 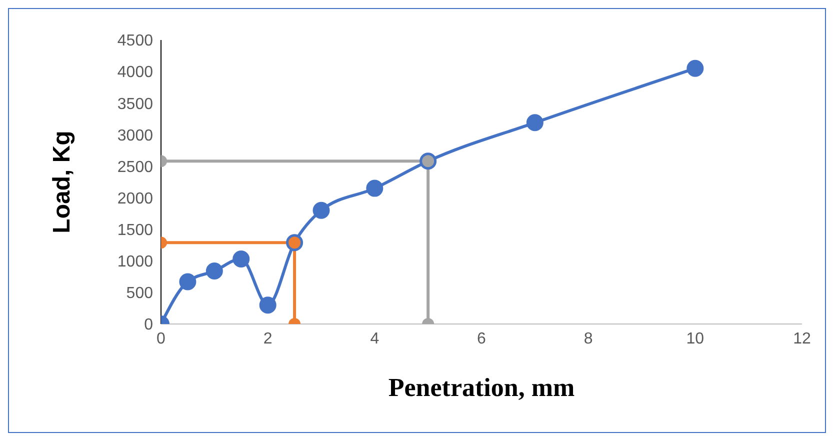 What do you see at coordinates (267, 339) in the screenshot?
I see `x-tick-label: 2` at bounding box center [267, 339].